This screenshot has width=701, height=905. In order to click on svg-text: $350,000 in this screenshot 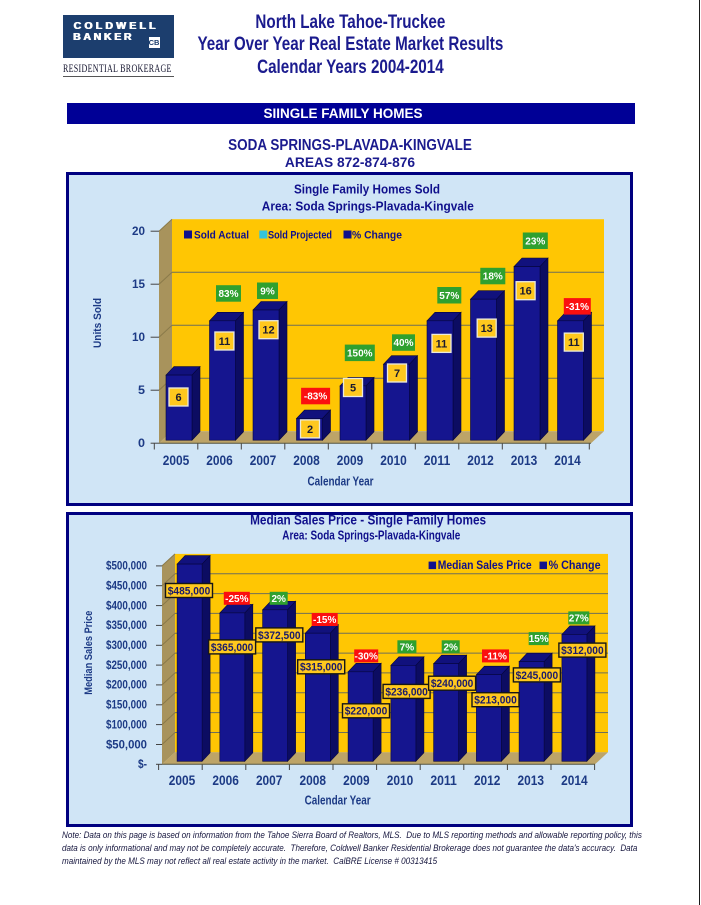, I will do `click(126, 626)`.